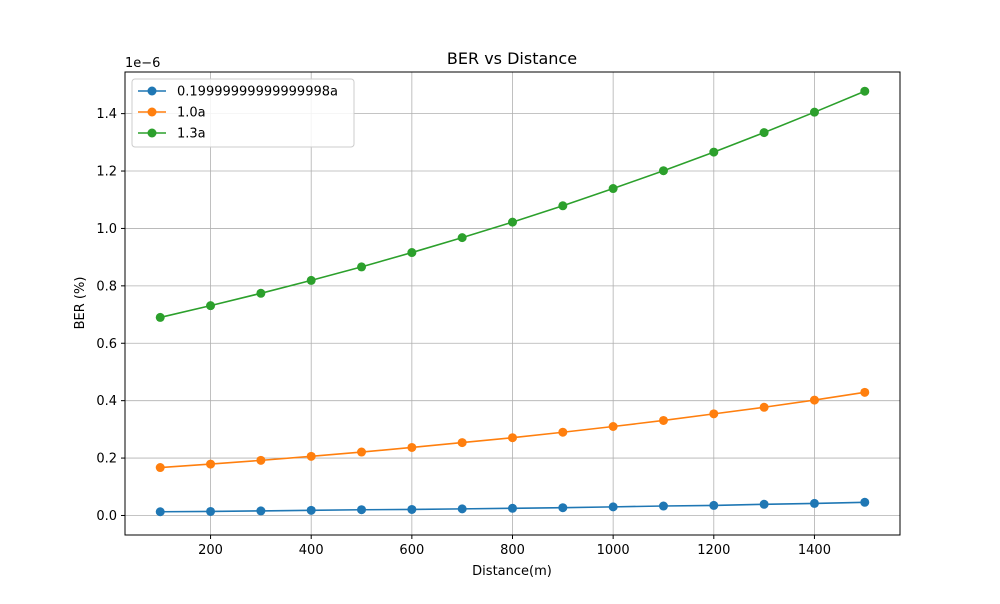 The image size is (1000, 604). What do you see at coordinates (257, 92) in the screenshot?
I see `legend-entry-label: 0.19999999999999998a` at bounding box center [257, 92].